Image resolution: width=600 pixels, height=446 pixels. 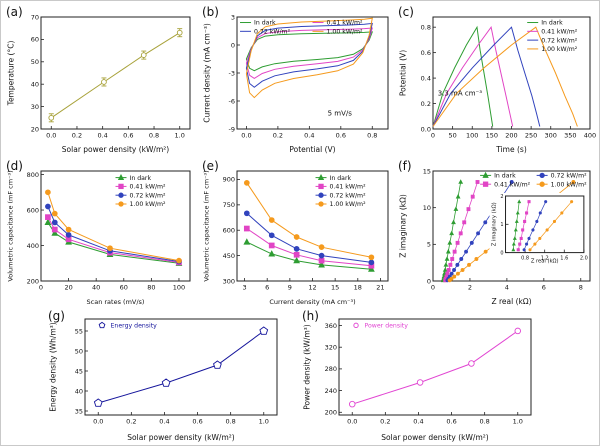 What do you see at coordinates (14, 166) in the screenshot?
I see `svg-text: (d)` at bounding box center [14, 166].